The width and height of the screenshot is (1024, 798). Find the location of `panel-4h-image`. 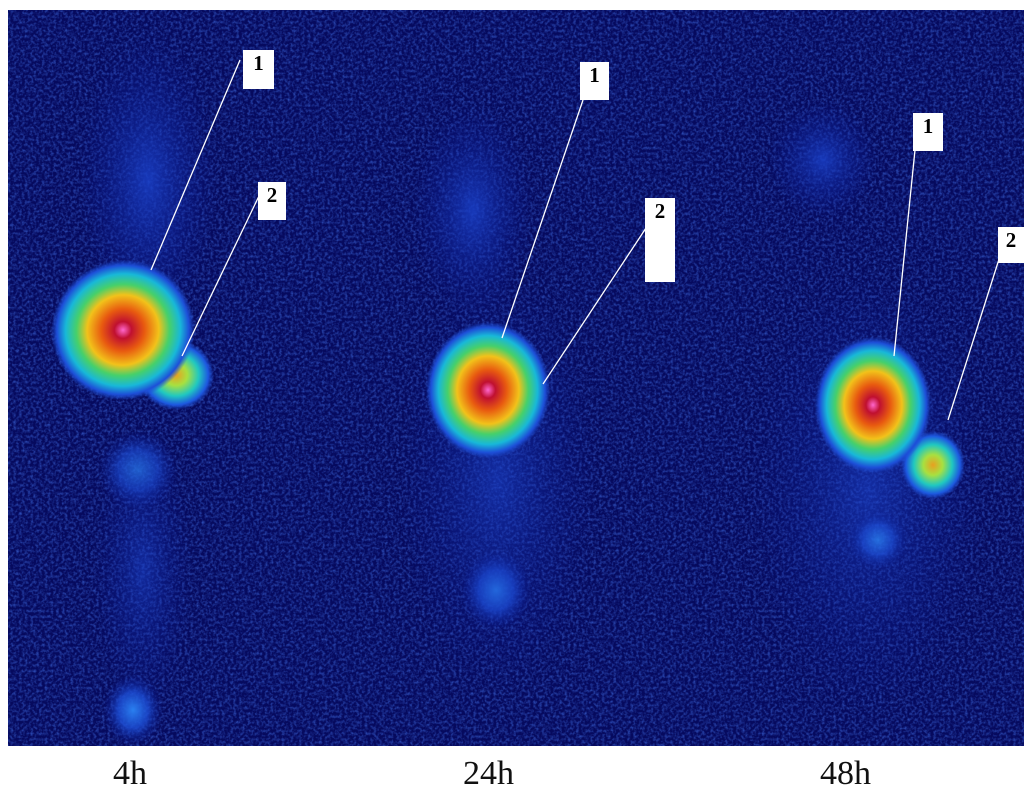

panel-4h-image is located at coordinates (134, 388).